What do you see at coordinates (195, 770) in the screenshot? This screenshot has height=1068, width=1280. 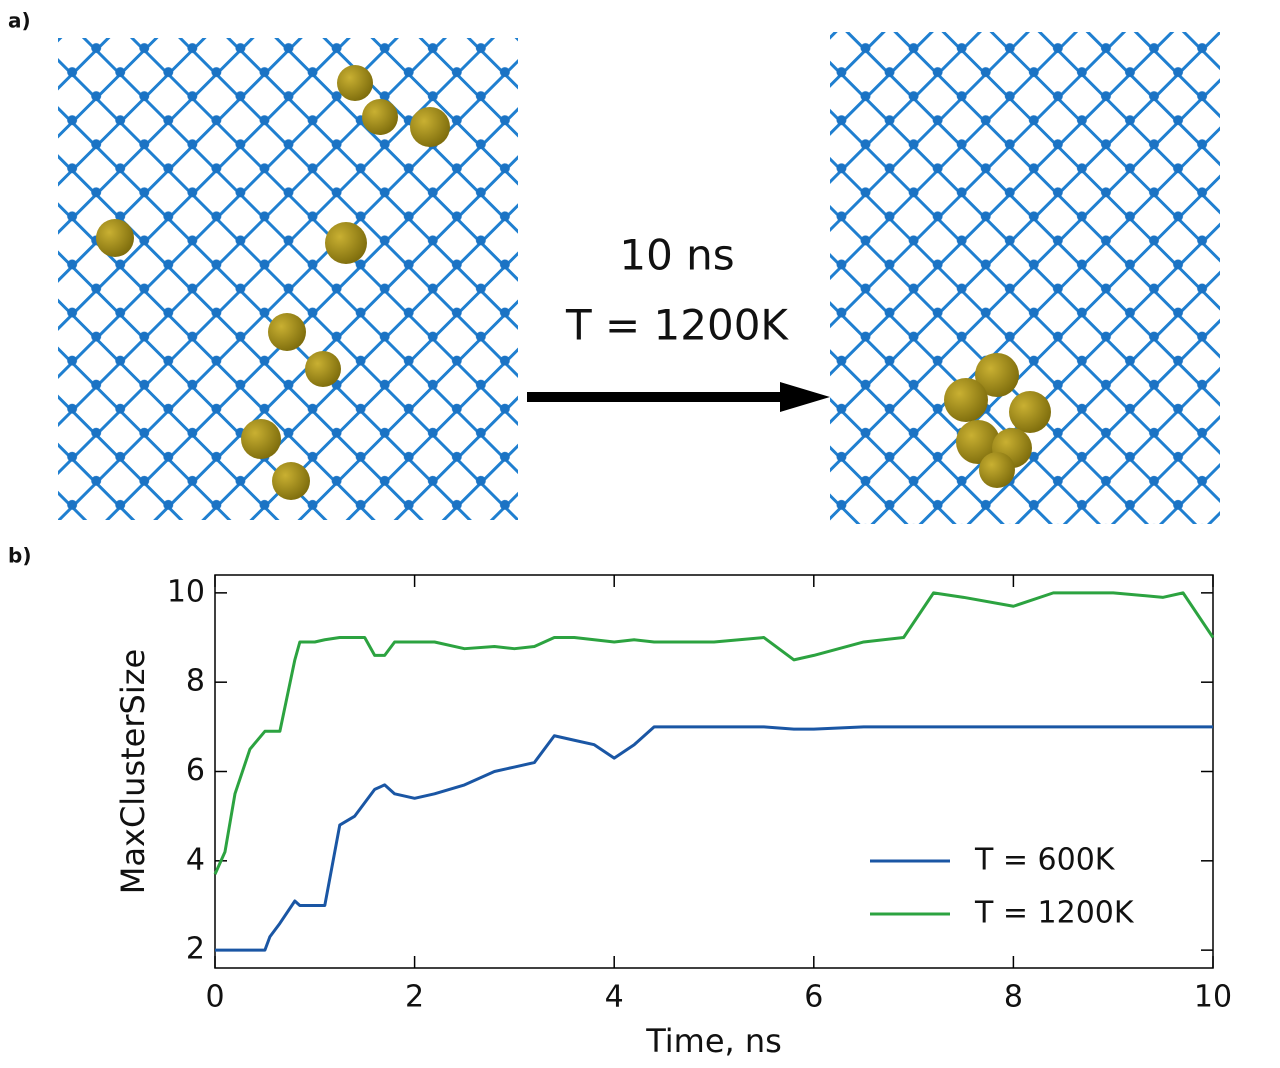 I see `y-tick-label: 6` at bounding box center [195, 770].